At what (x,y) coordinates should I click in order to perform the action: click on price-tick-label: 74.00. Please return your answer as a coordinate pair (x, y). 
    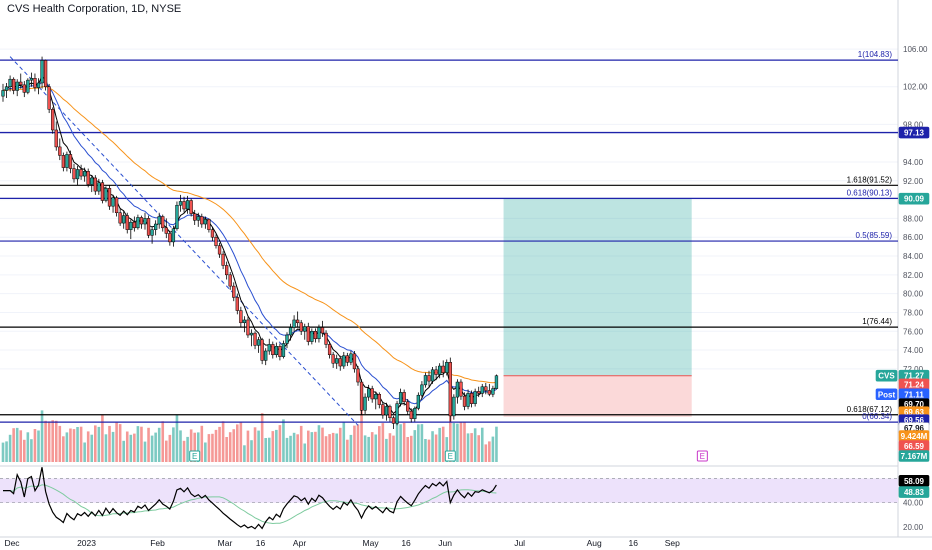
    Looking at the image, I should click on (913, 350).